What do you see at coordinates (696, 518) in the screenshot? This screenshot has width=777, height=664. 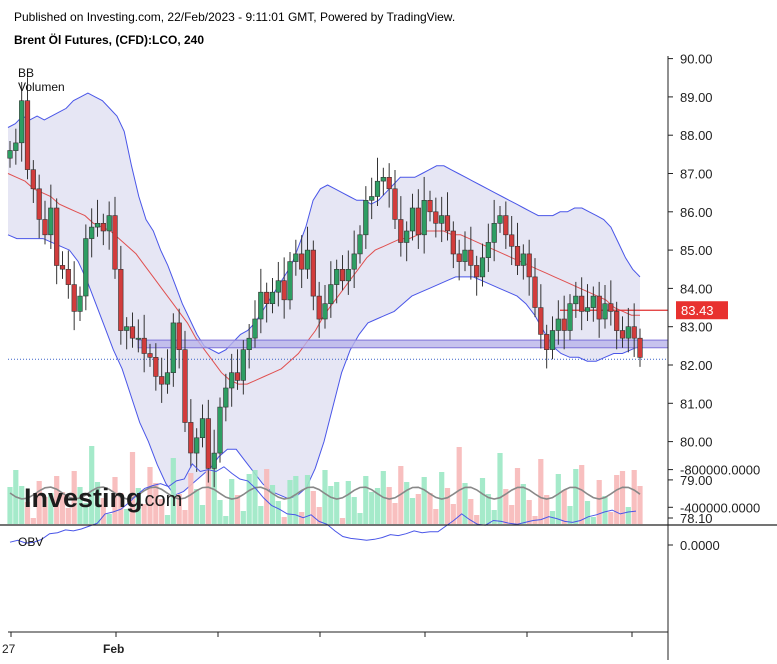 I see `price-tick-label: 78.10` at bounding box center [696, 518].